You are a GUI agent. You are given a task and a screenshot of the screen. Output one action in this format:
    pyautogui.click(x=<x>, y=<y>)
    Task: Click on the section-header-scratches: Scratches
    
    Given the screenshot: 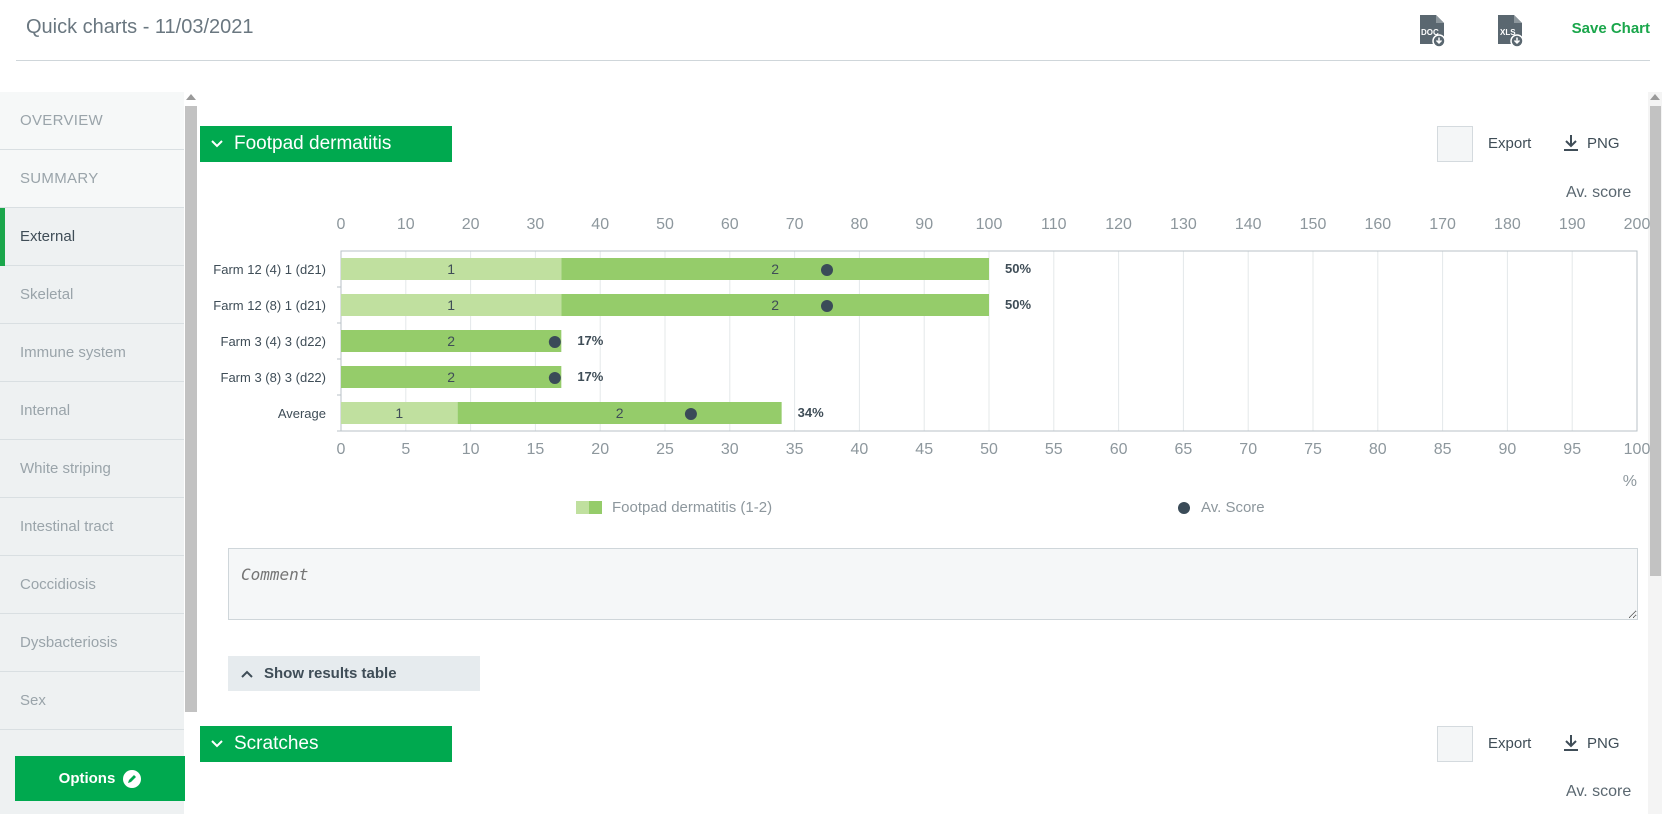 What is the action you would take?
    pyautogui.click(x=326, y=744)
    